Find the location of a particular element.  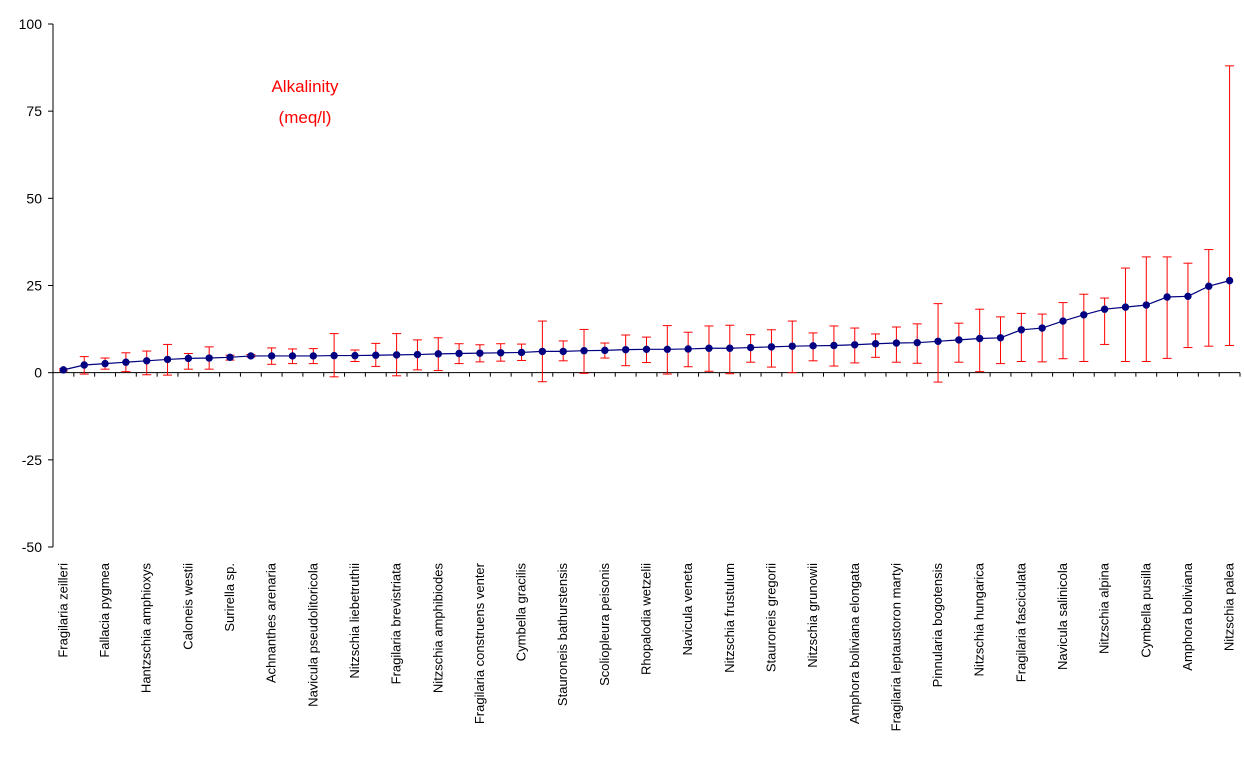

x-category-label: Rhopalodia wetzelii is located at coordinates (646, 619).